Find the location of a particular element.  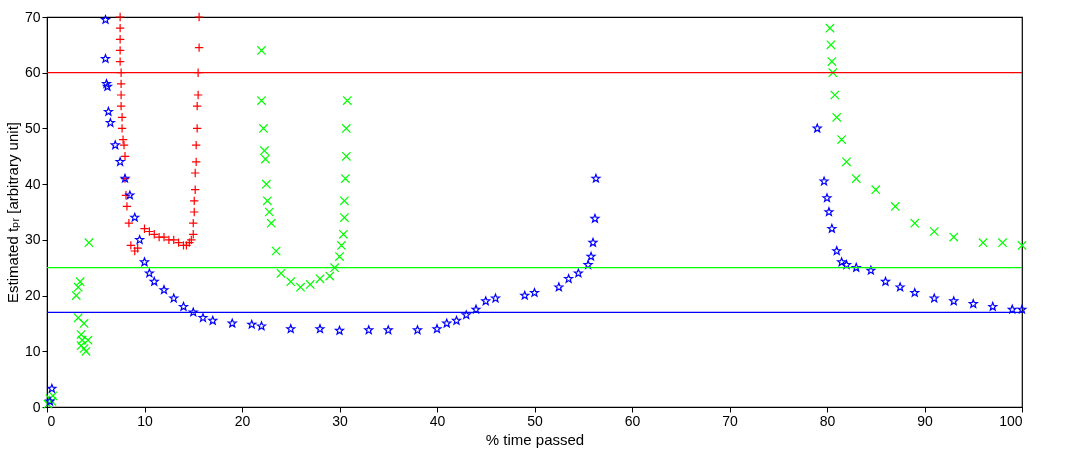

x-tick-label: 50 is located at coordinates (535, 420).